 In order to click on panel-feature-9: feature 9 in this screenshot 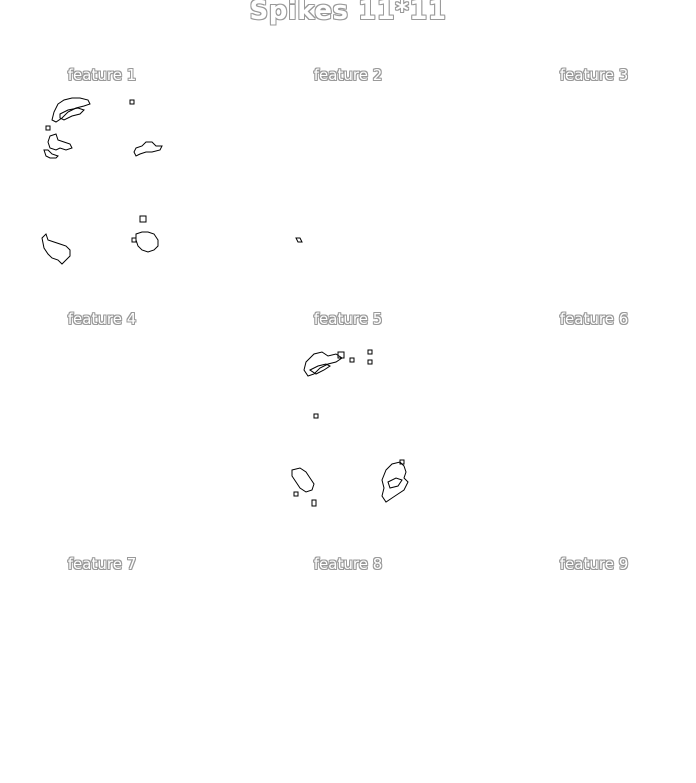, I will do `click(594, 665)`.